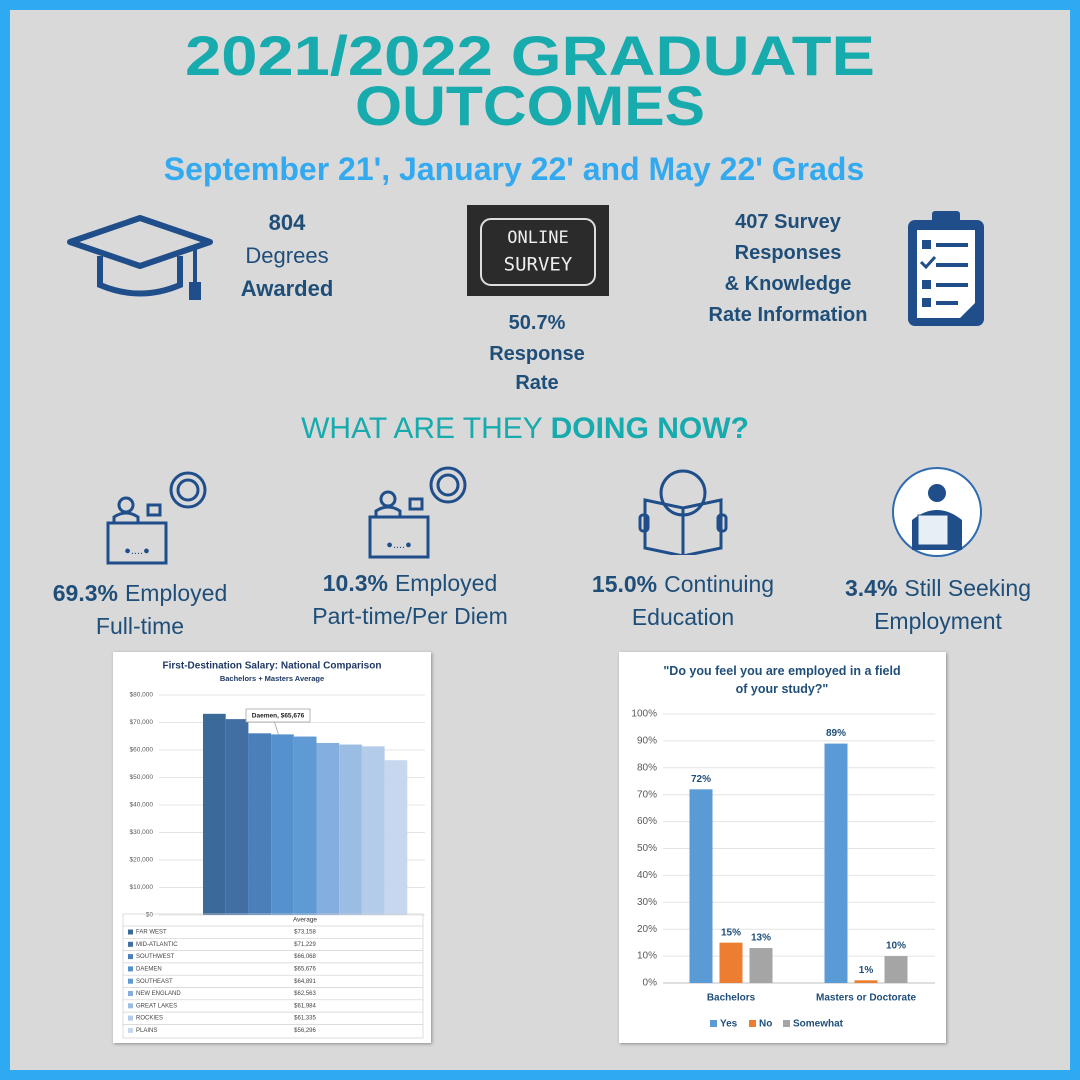 The width and height of the screenshot is (1080, 1080). I want to click on legend-label: Somewhat, so click(818, 1024).